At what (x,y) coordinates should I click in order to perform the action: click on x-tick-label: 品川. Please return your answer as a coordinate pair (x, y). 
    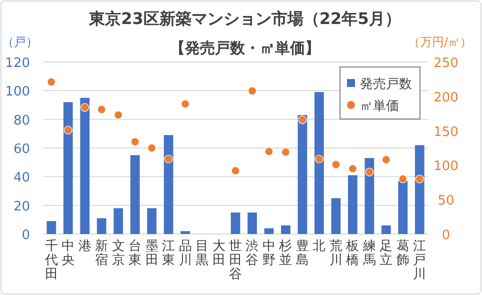
    Looking at the image, I should click on (185, 253).